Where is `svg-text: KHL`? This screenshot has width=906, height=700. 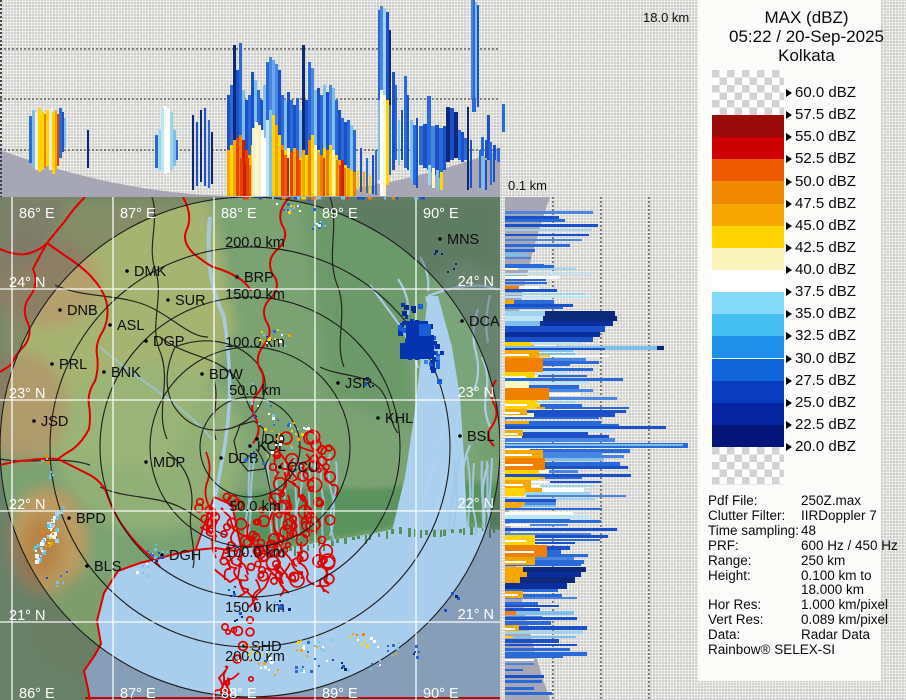
svg-text: KHL is located at coordinates (399, 419).